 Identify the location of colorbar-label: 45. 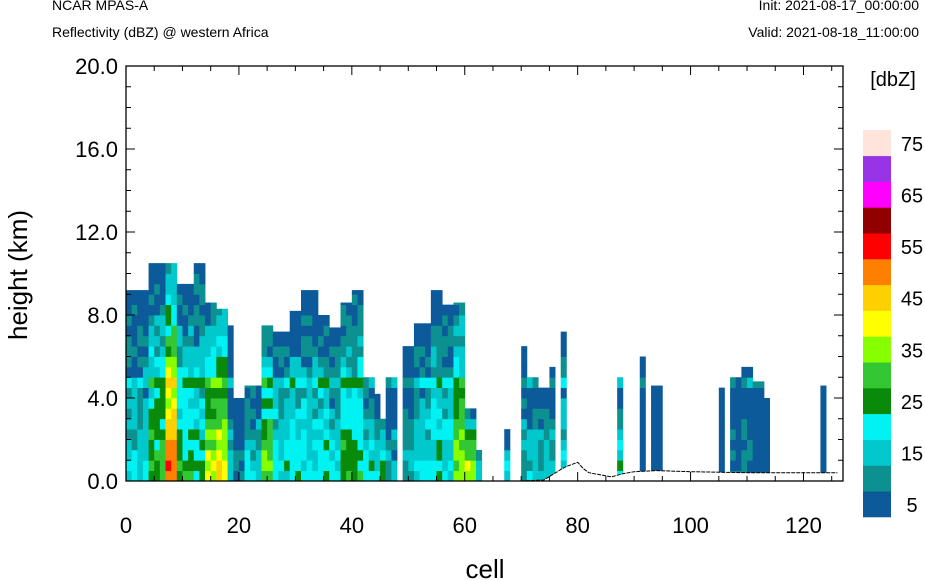
(912, 300).